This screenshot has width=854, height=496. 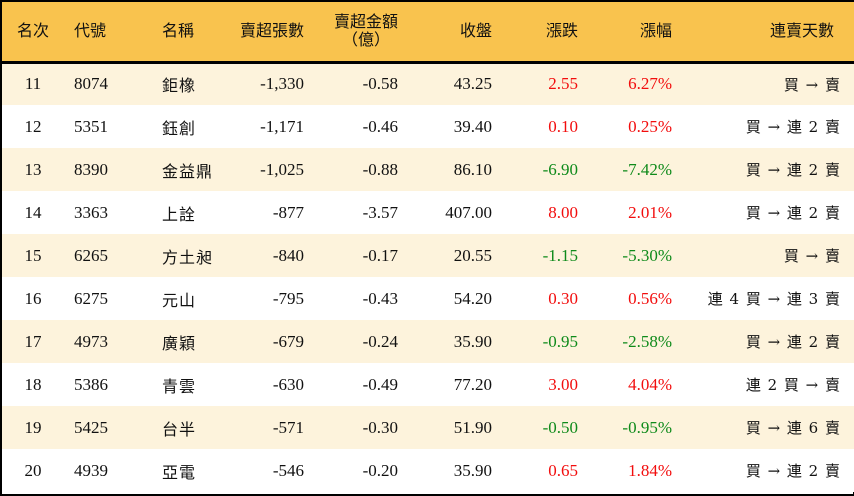 I want to click on cell-code: 6265, so click(x=91, y=255).